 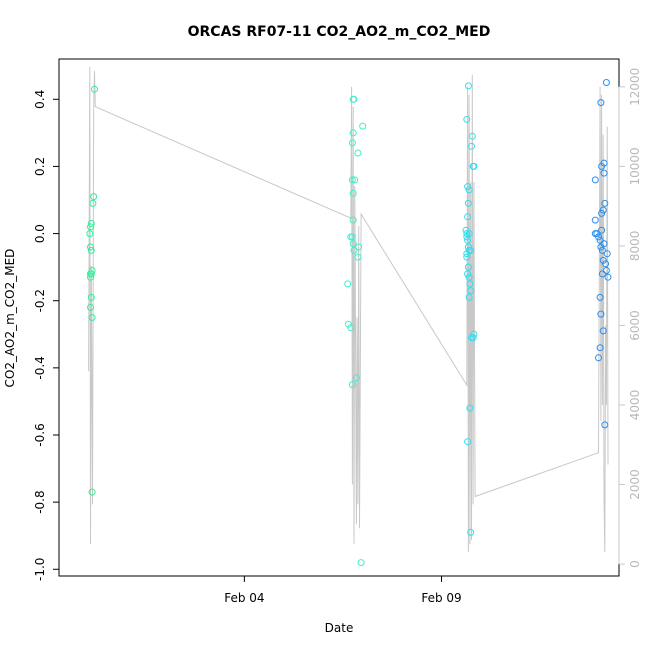 I want to click on chart-title: ORCAS RF07-11 CO2_AO2_m_CO2_MED, so click(x=339, y=32).